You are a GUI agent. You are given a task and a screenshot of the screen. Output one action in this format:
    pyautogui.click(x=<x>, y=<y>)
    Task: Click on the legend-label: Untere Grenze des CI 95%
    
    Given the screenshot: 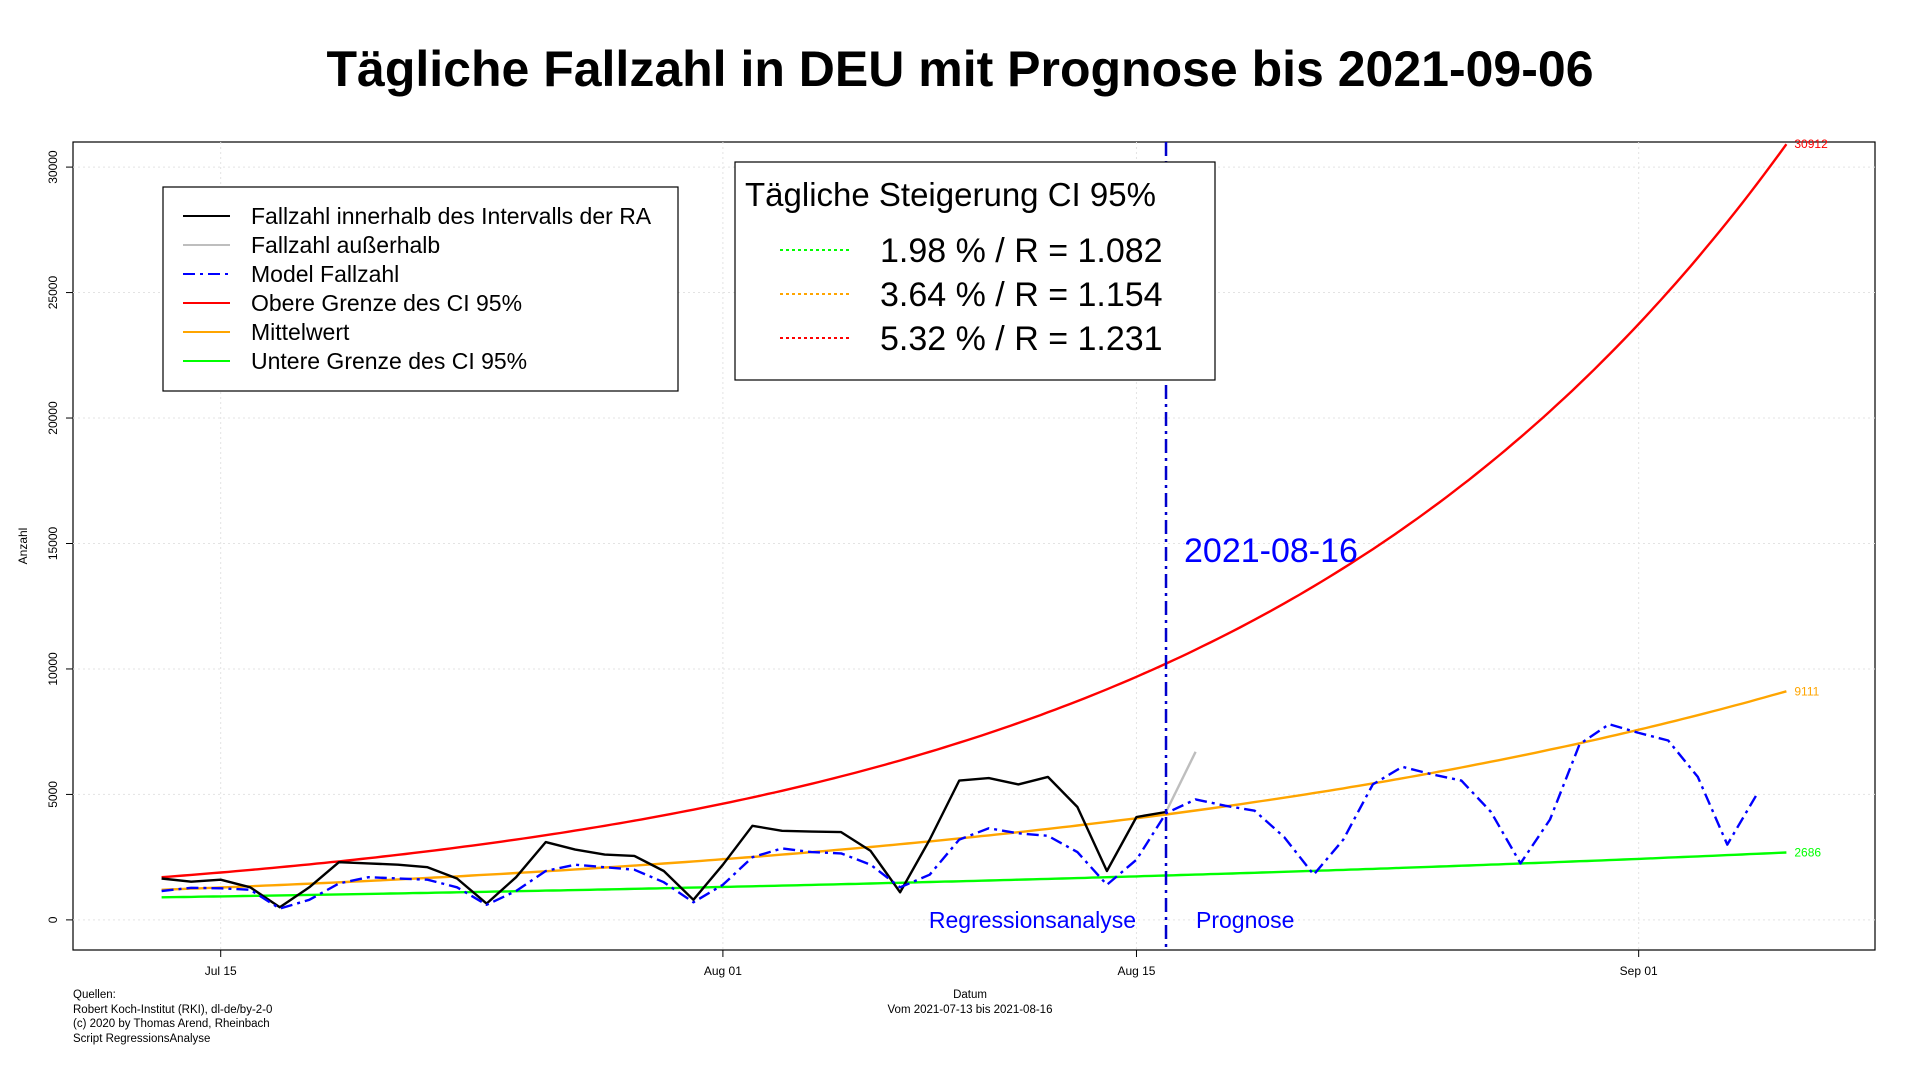 What is the action you would take?
    pyautogui.click(x=389, y=361)
    